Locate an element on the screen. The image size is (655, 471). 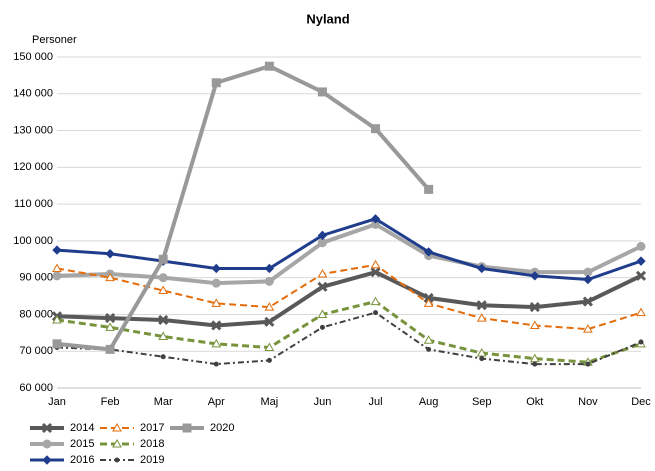
x-tick-label: Nov is located at coordinates (588, 402).